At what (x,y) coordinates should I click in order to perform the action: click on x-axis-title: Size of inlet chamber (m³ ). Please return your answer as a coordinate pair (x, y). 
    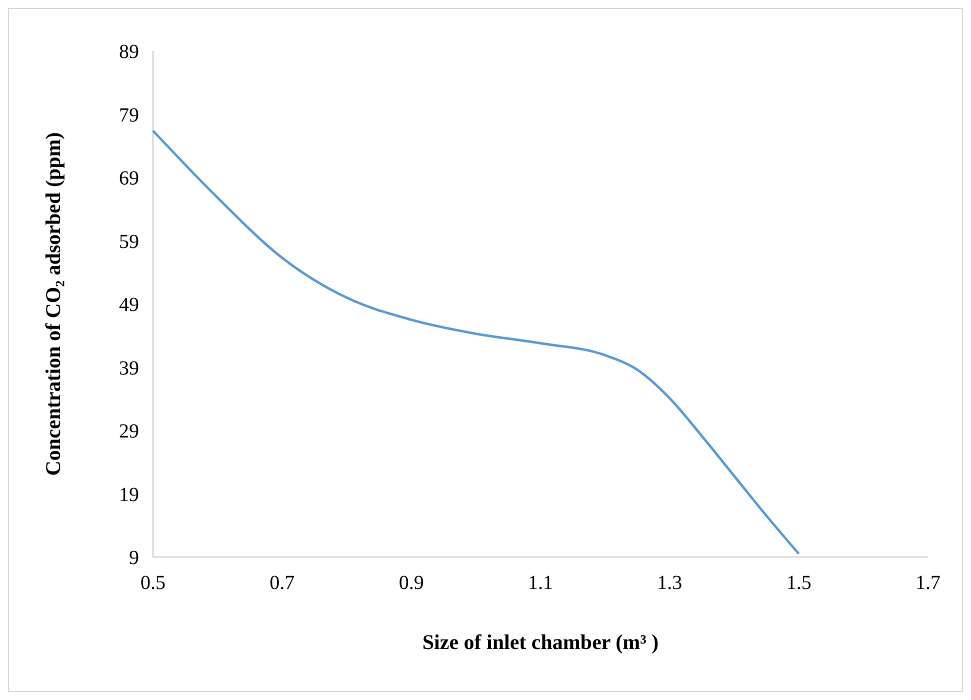
    Looking at the image, I should click on (540, 642).